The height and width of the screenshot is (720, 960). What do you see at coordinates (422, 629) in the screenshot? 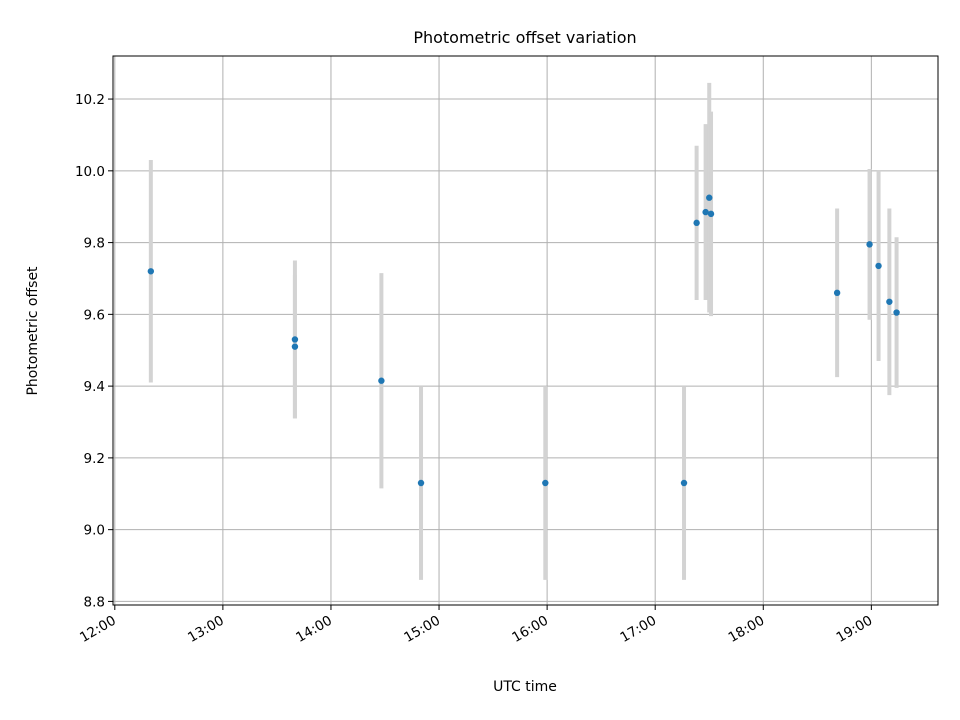
I see `x-tick-label: 15:00` at bounding box center [422, 629].